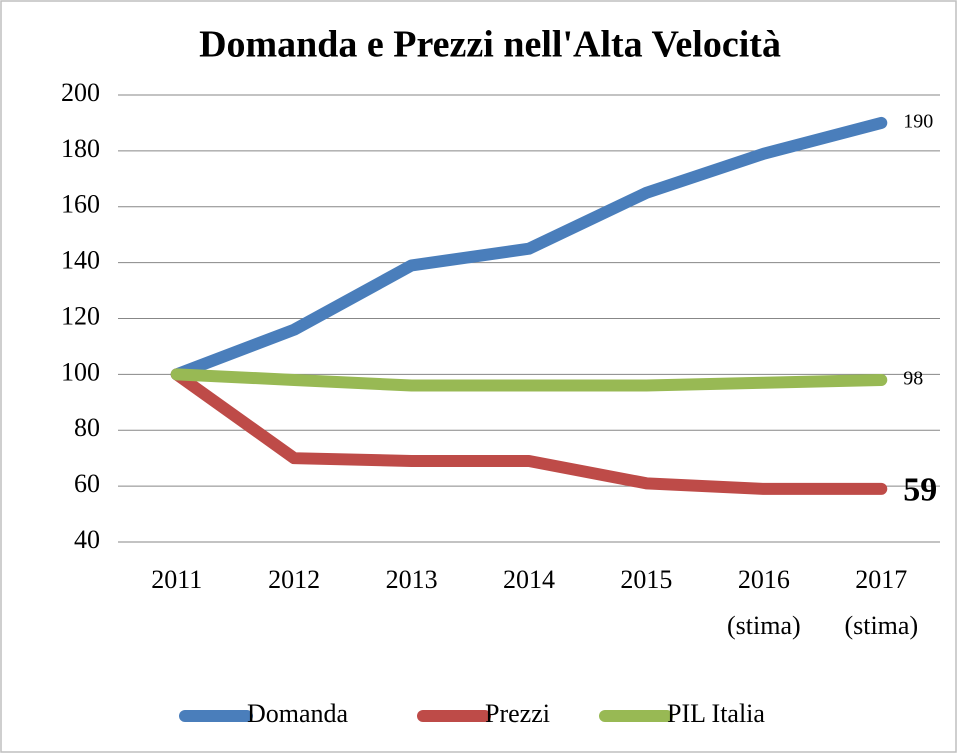 The image size is (957, 753). I want to click on y-tick-label: 60, so click(87, 483).